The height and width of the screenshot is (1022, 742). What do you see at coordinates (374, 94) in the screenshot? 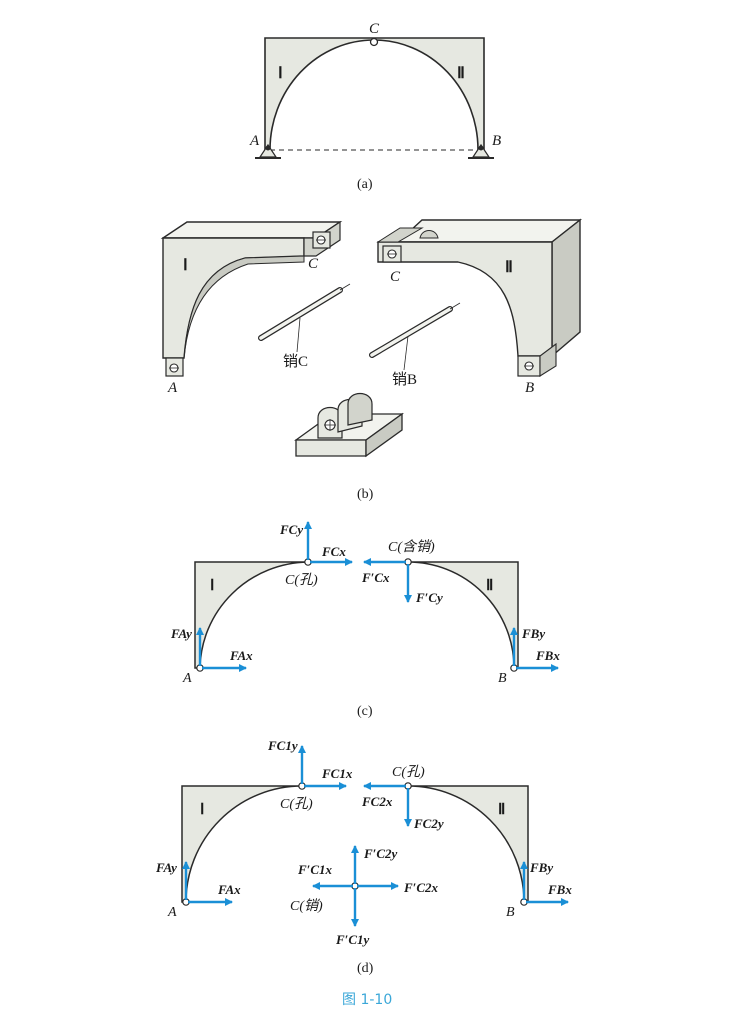
I see `arch-frame-a` at bounding box center [374, 94].